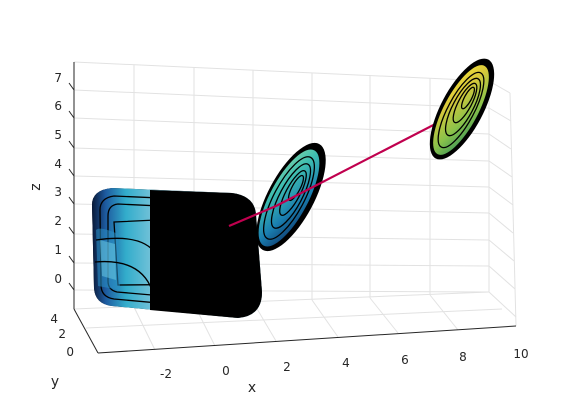 Image resolution: width=570 pixels, height=420 pixels. What do you see at coordinates (54, 319) in the screenshot?
I see `y-tick-4: 4` at bounding box center [54, 319].